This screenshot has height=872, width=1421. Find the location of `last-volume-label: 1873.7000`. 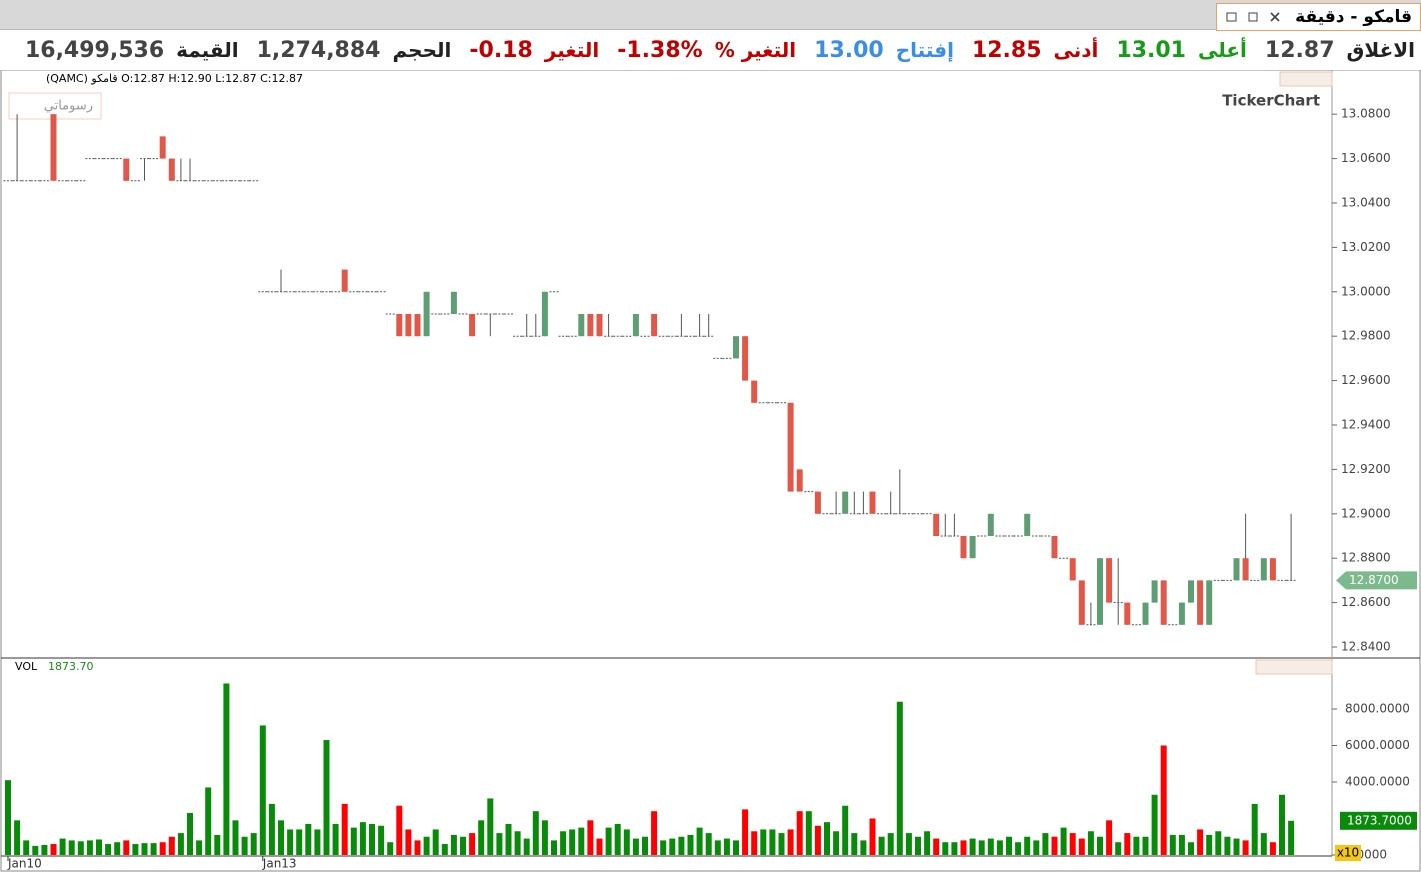

last-volume-label: 1873.7000 is located at coordinates (1379, 820).